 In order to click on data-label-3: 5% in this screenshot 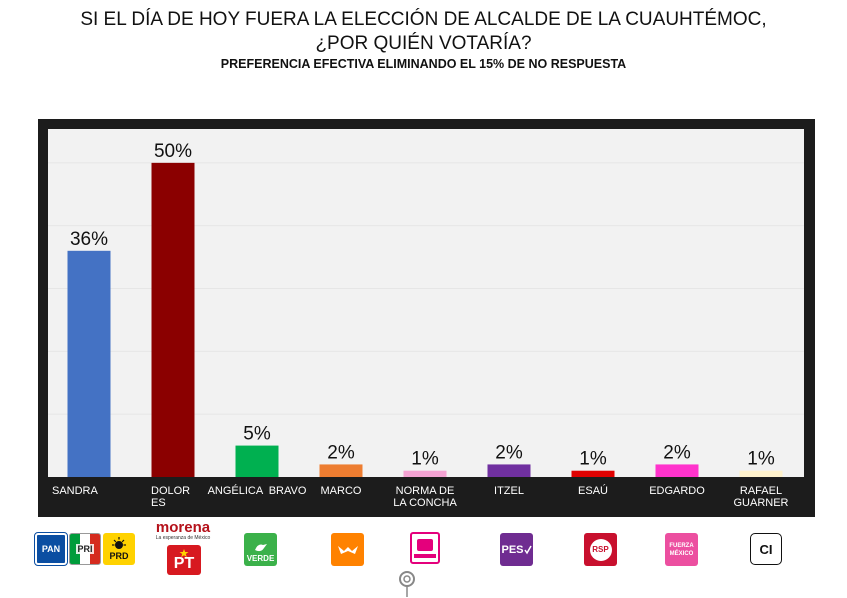, I will do `click(257, 434)`.